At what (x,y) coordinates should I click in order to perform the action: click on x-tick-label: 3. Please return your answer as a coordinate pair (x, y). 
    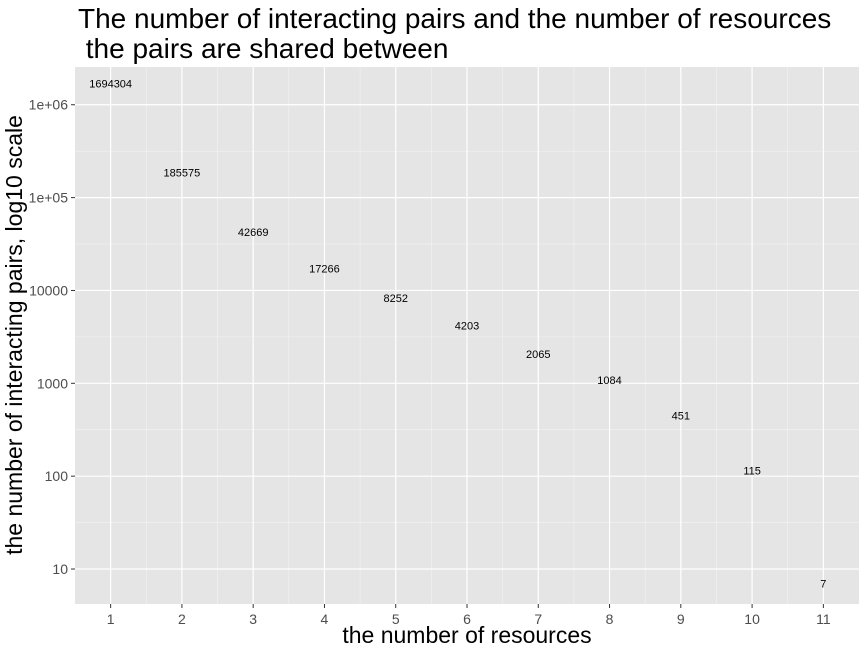
    Looking at the image, I should click on (253, 619).